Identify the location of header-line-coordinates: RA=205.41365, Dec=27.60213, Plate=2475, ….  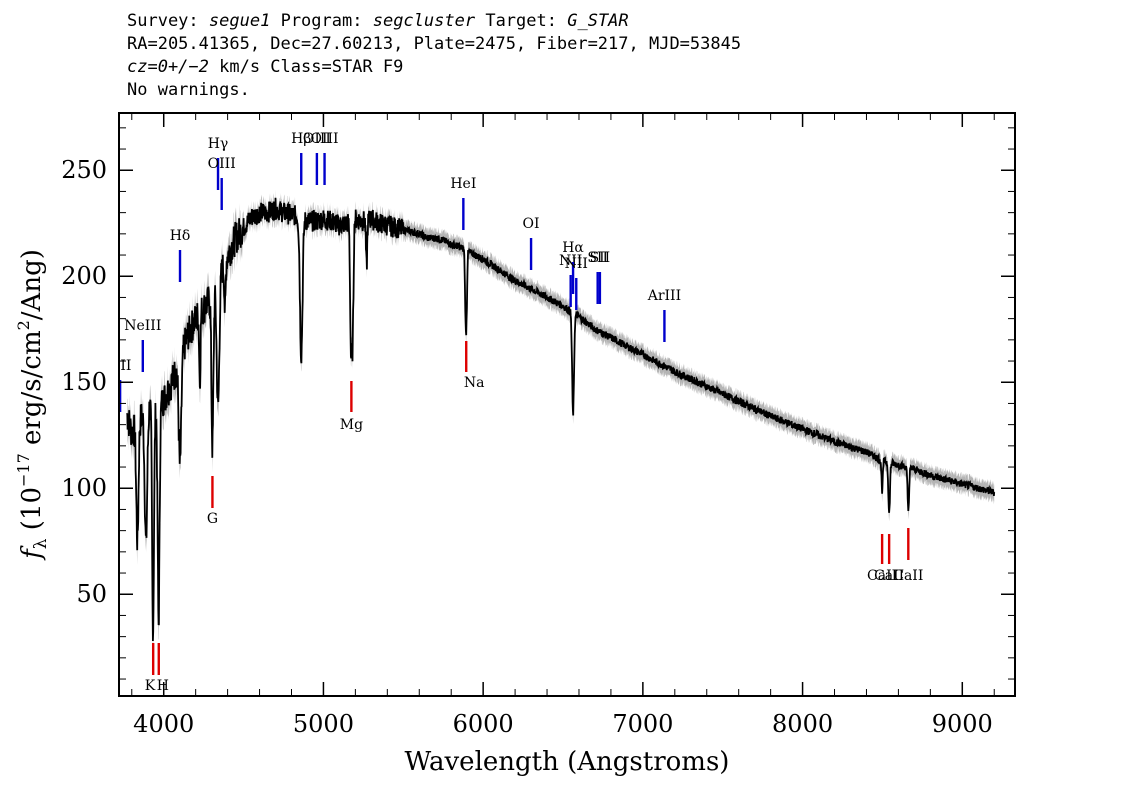
(434, 44).